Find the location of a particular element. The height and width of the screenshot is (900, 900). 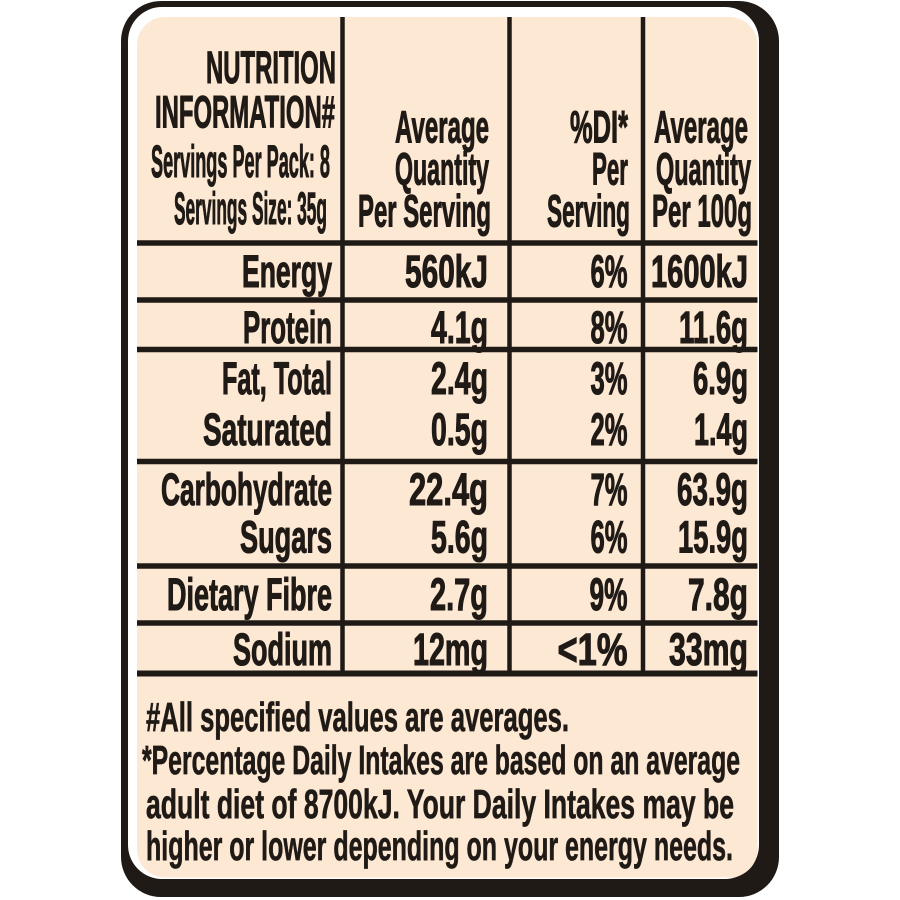

svg-text:#All specified values are aver: #All specified values are averages. is located at coordinates (357, 717).